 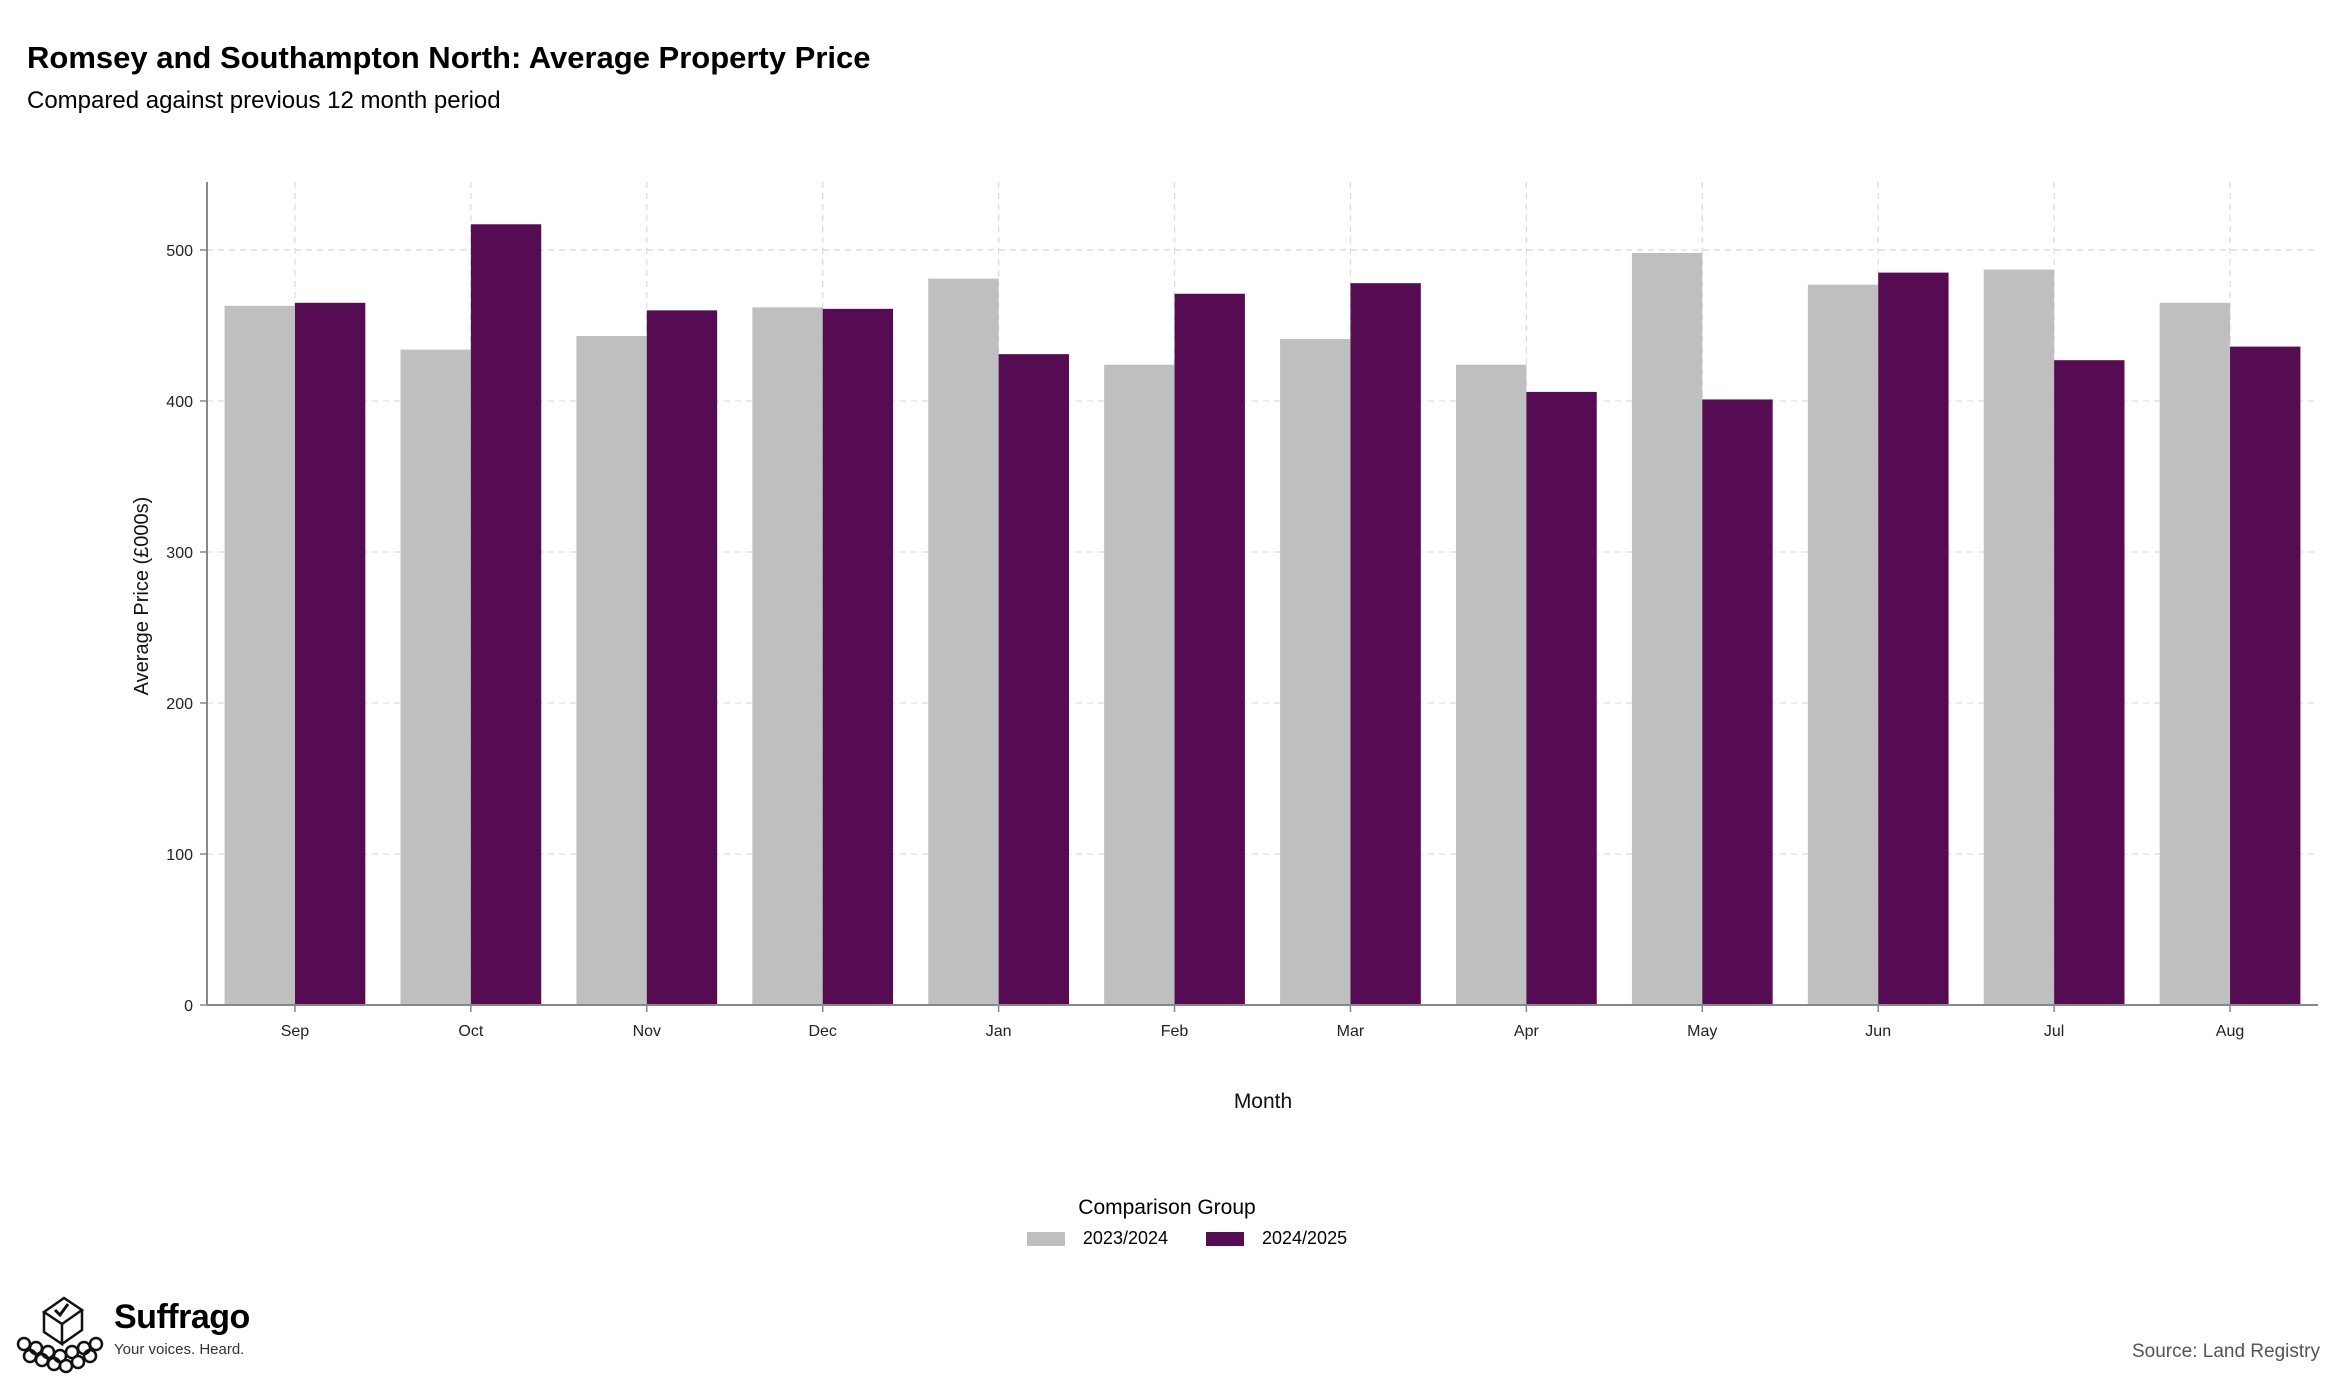 What do you see at coordinates (1667, 629) in the screenshot?
I see `bar-may-2023-2024` at bounding box center [1667, 629].